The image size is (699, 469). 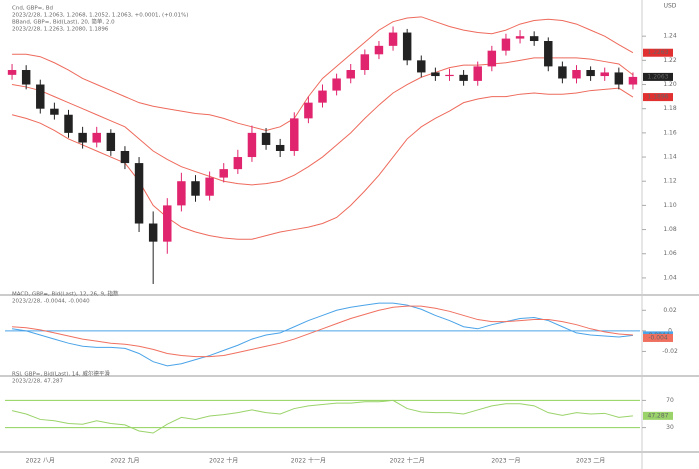 What do you see at coordinates (670, 60) in the screenshot?
I see `y-tick-label: 1.22` at bounding box center [670, 60].